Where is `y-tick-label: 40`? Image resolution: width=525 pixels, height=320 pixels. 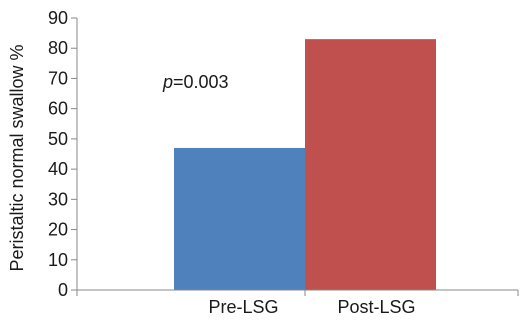 y-tick-label: 40 is located at coordinates (58, 169).